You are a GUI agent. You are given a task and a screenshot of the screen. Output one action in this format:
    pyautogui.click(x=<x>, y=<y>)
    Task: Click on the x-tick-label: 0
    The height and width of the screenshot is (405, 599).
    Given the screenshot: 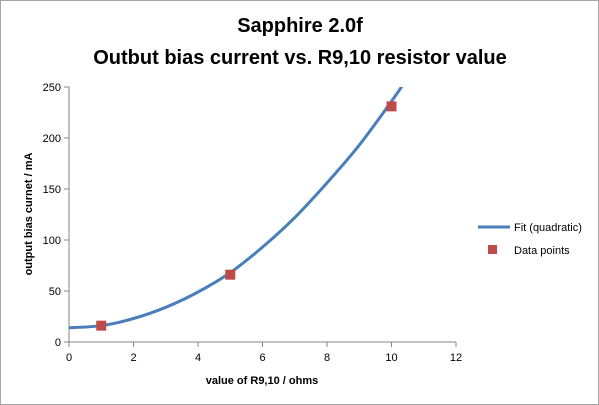 What is the action you would take?
    pyautogui.click(x=69, y=358)
    